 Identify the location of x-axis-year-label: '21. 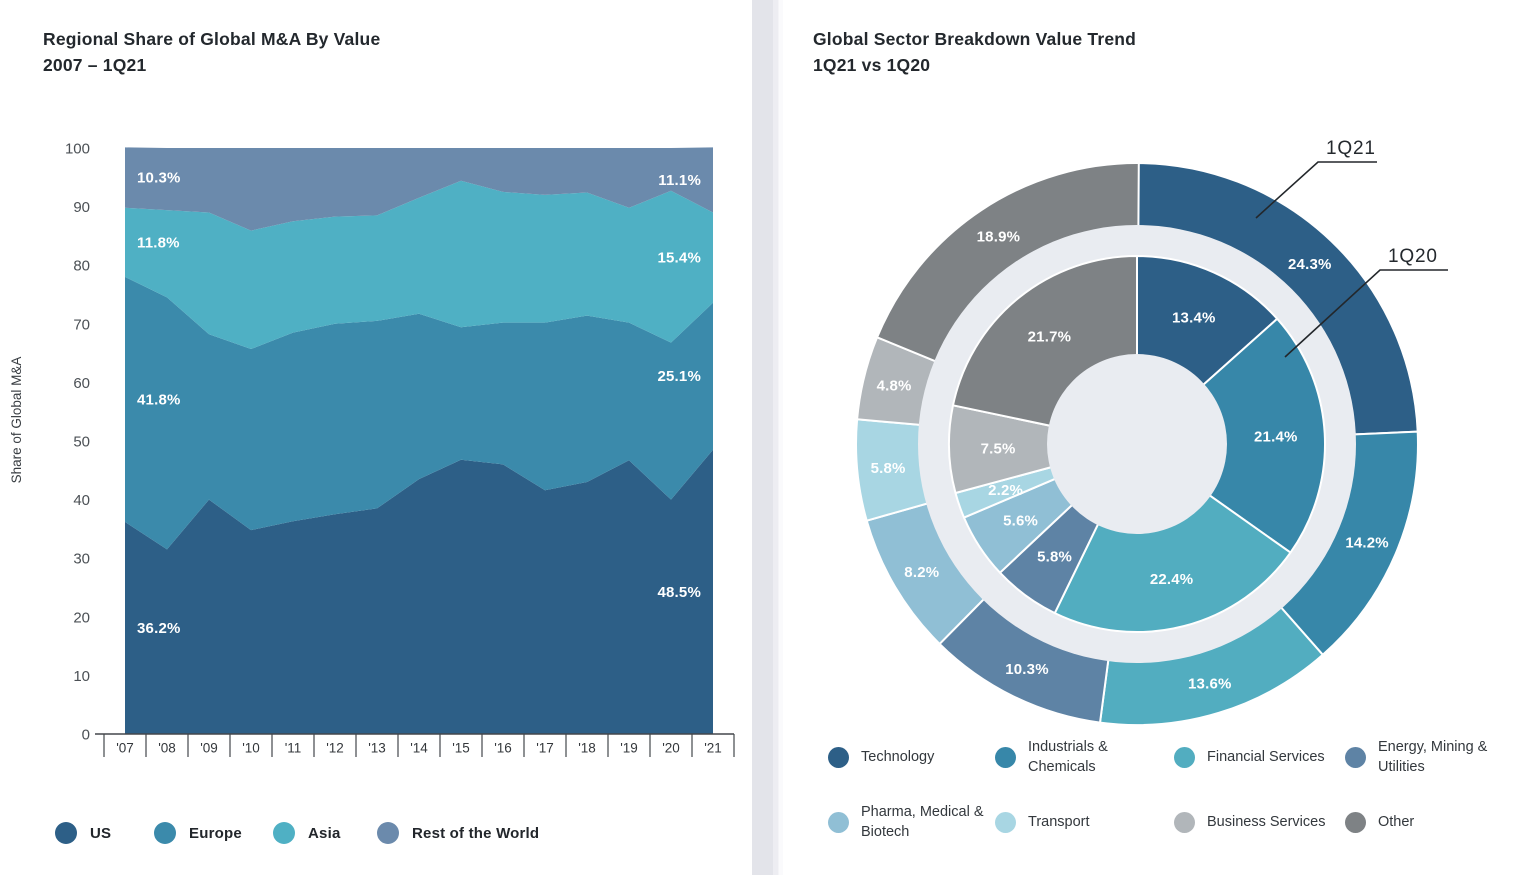
(713, 748).